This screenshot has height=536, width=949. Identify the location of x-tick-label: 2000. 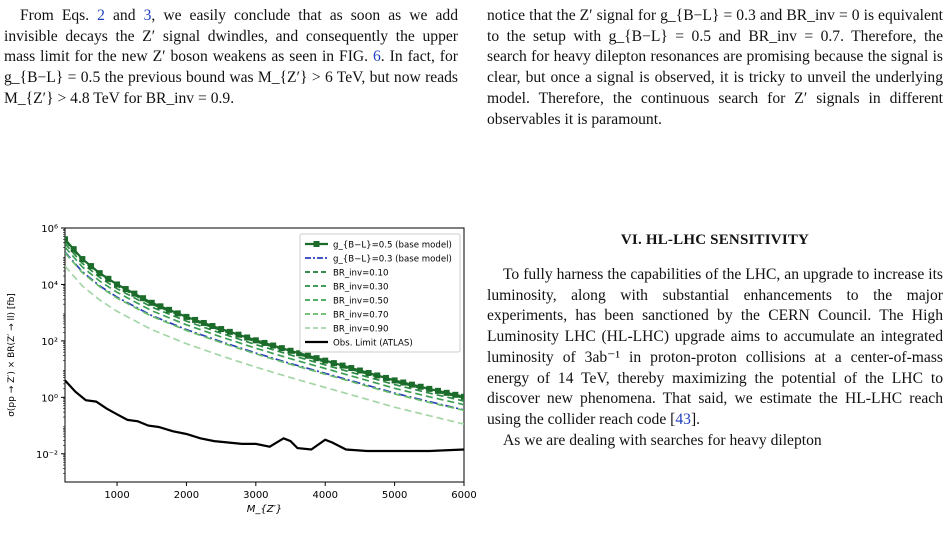
(186, 495).